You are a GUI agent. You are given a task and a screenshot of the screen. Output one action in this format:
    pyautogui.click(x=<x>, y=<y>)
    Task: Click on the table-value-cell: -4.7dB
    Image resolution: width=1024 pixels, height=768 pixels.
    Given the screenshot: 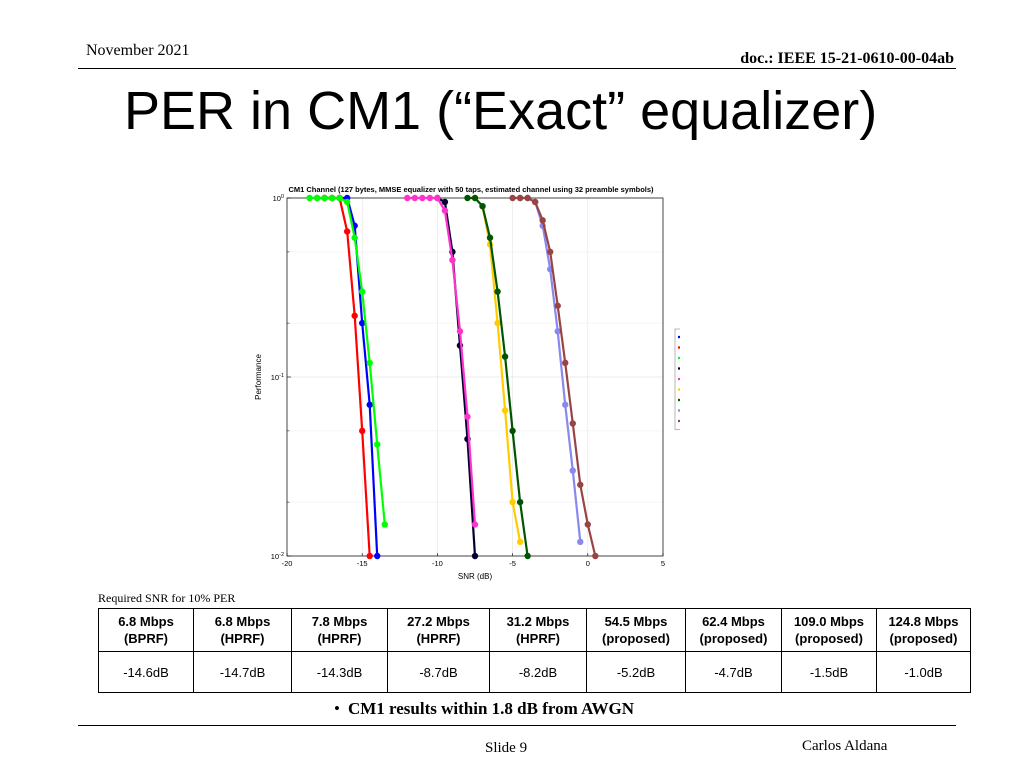 What is the action you would take?
    pyautogui.click(x=733, y=672)
    